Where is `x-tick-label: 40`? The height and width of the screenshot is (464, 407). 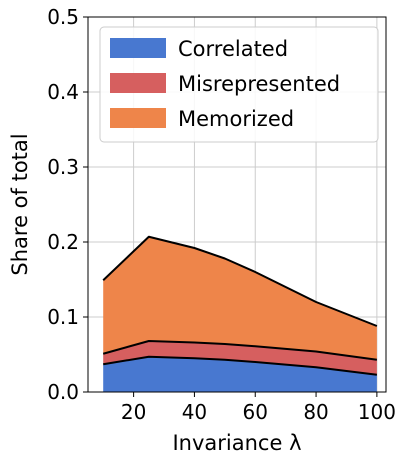
x-tick-label: 40 is located at coordinates (194, 412).